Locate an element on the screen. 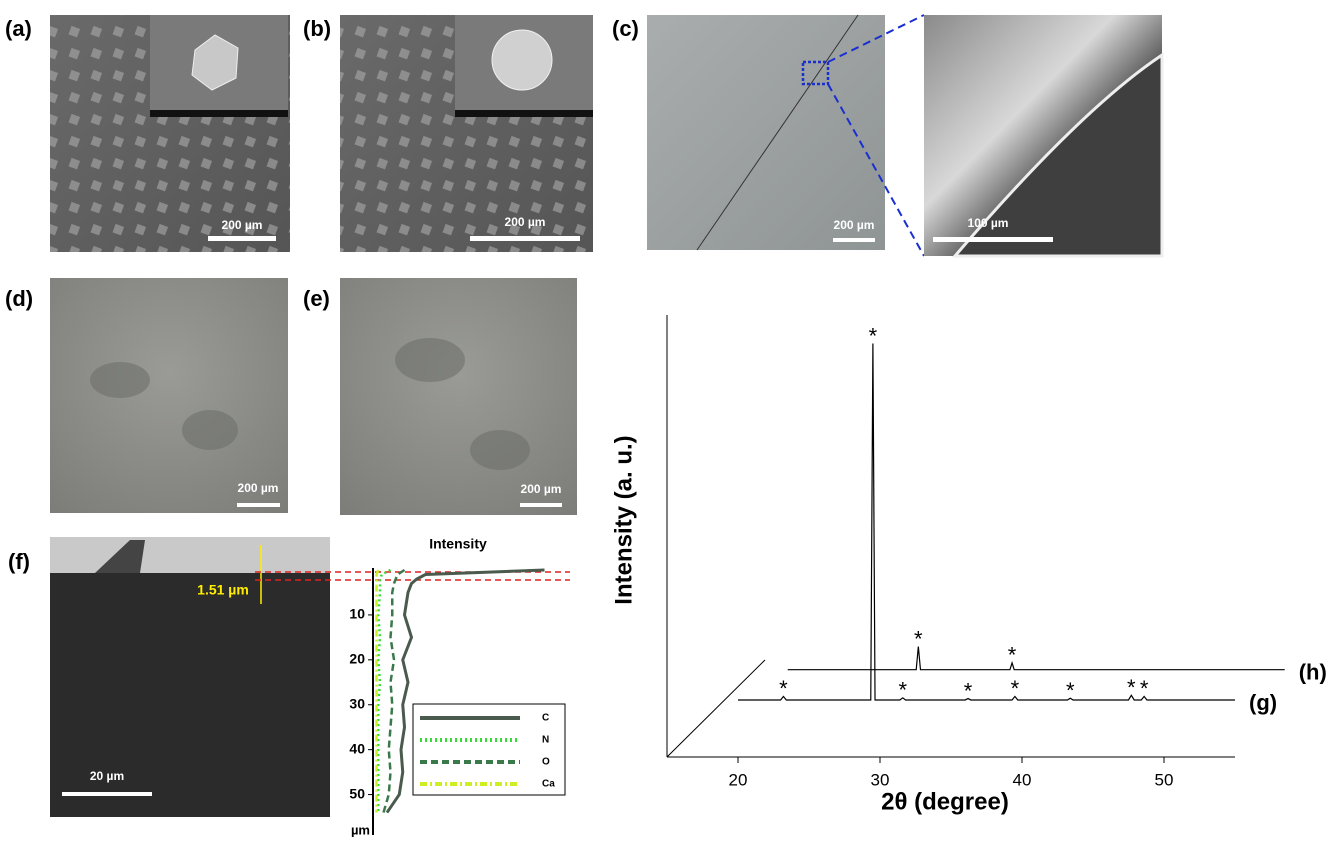 The width and height of the screenshot is (1331, 860). x-tick-label: 20 is located at coordinates (738, 779).